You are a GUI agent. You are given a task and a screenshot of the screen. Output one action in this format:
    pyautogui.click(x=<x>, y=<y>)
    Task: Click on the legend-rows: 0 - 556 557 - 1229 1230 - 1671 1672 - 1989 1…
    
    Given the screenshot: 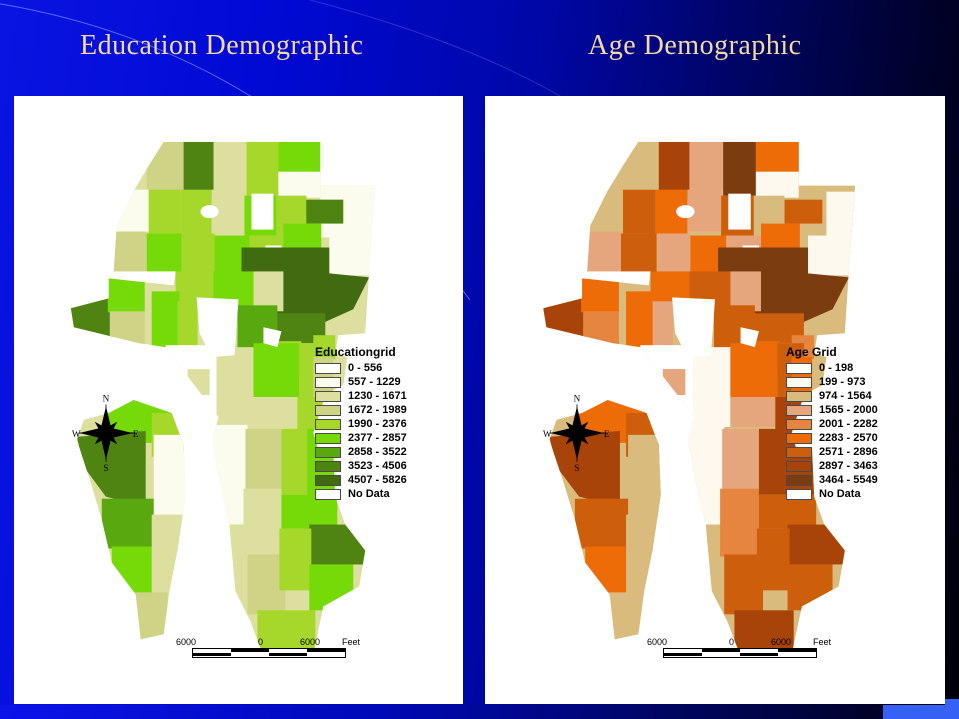 What is the action you would take?
    pyautogui.click(x=389, y=431)
    